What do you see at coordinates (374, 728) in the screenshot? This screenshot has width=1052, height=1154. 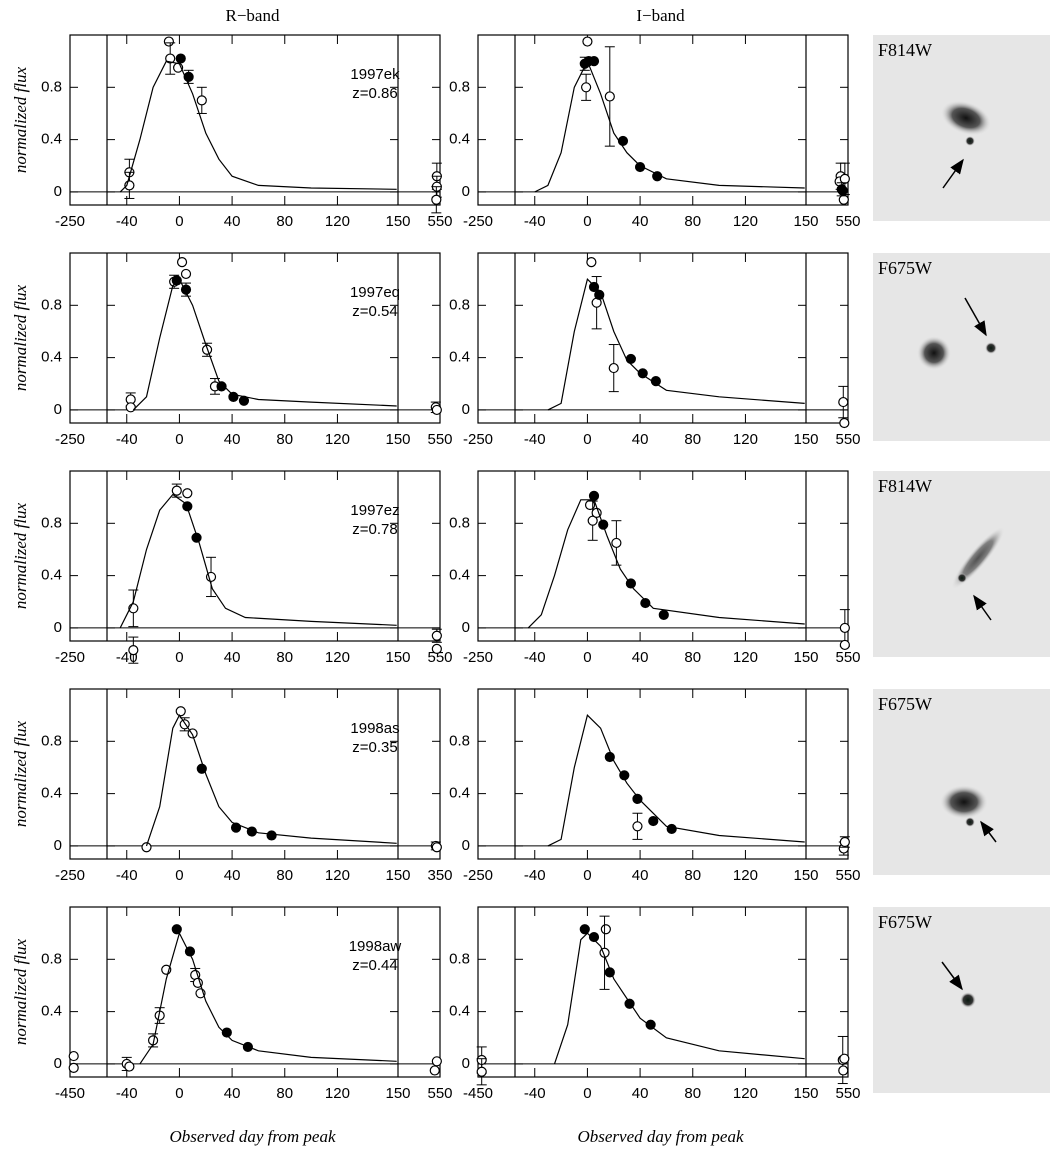 I see `sn-name: 1998as` at bounding box center [374, 728].